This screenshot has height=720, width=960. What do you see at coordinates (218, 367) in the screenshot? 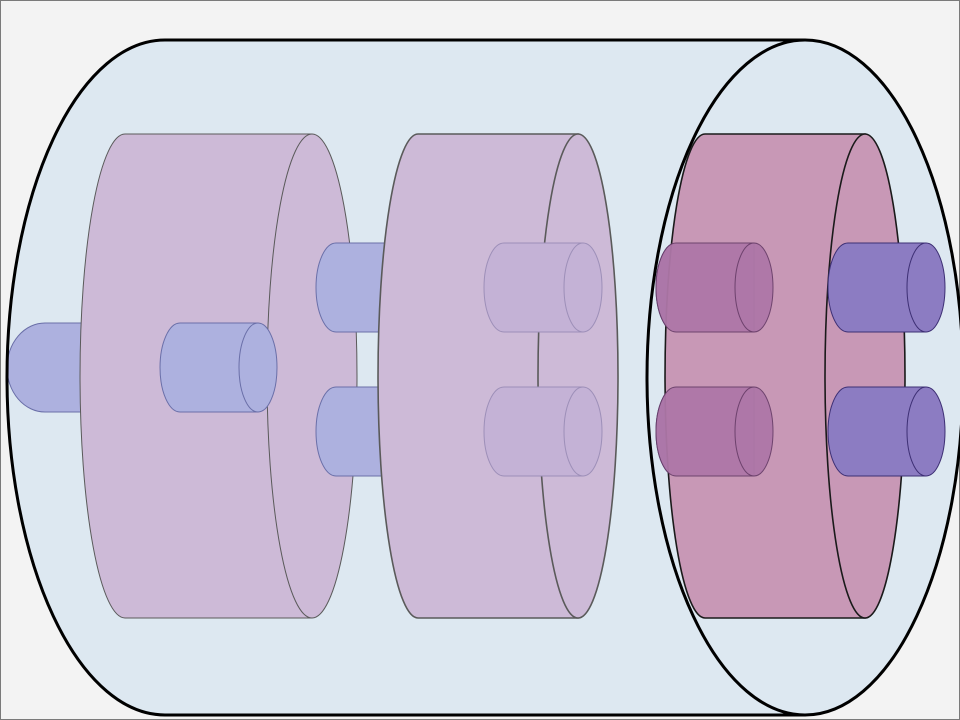
I see `axle-peg-middle-left` at bounding box center [218, 367].